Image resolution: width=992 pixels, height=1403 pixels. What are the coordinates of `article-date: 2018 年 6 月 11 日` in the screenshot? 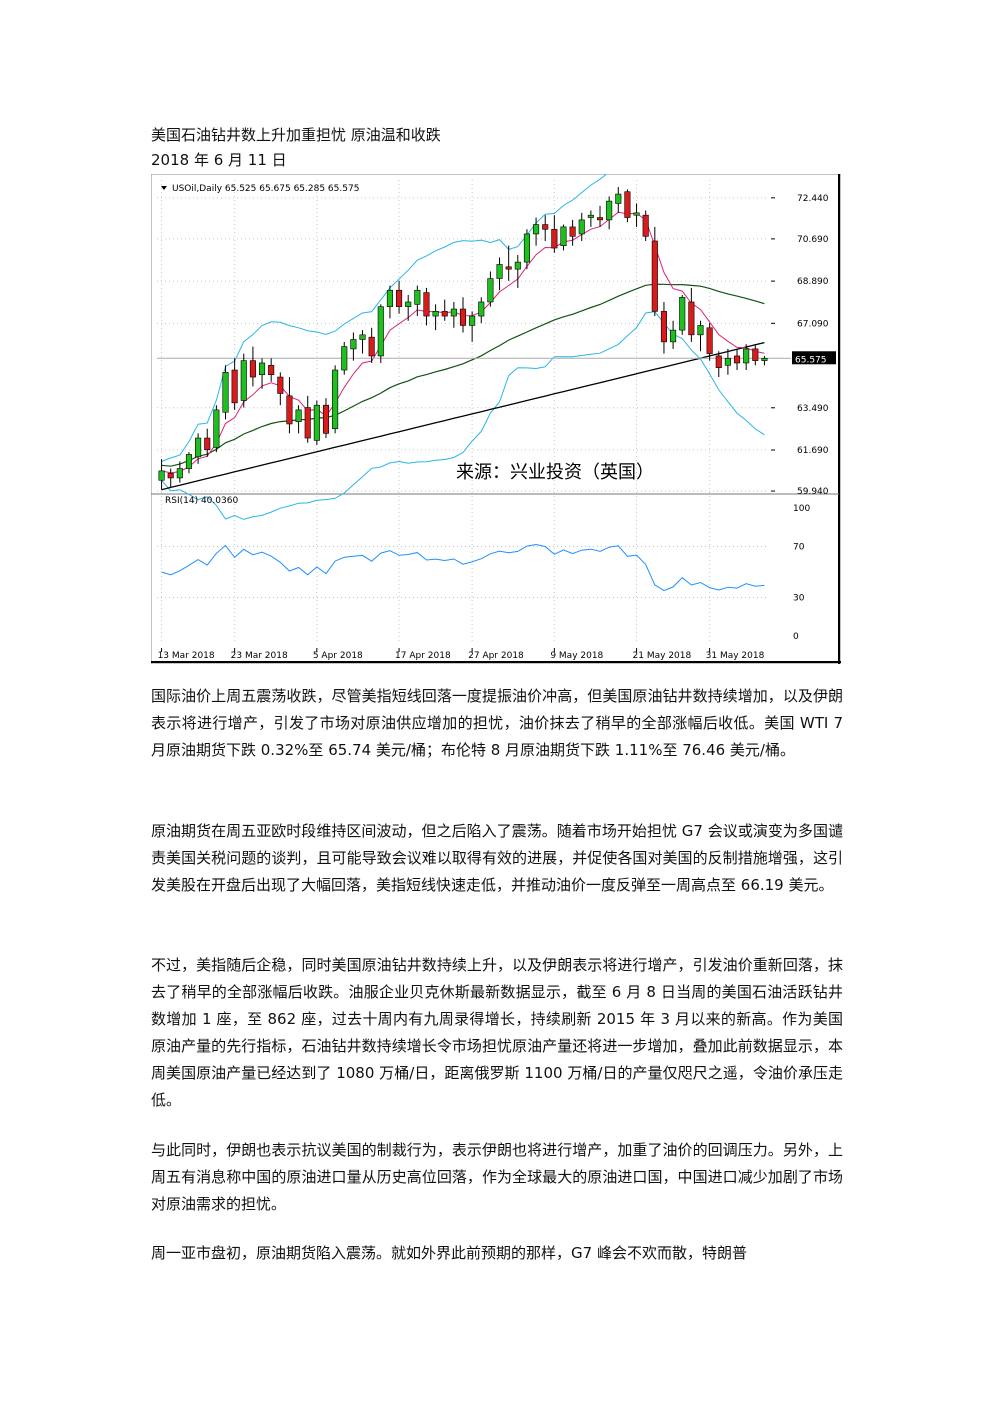 It's located at (219, 160).